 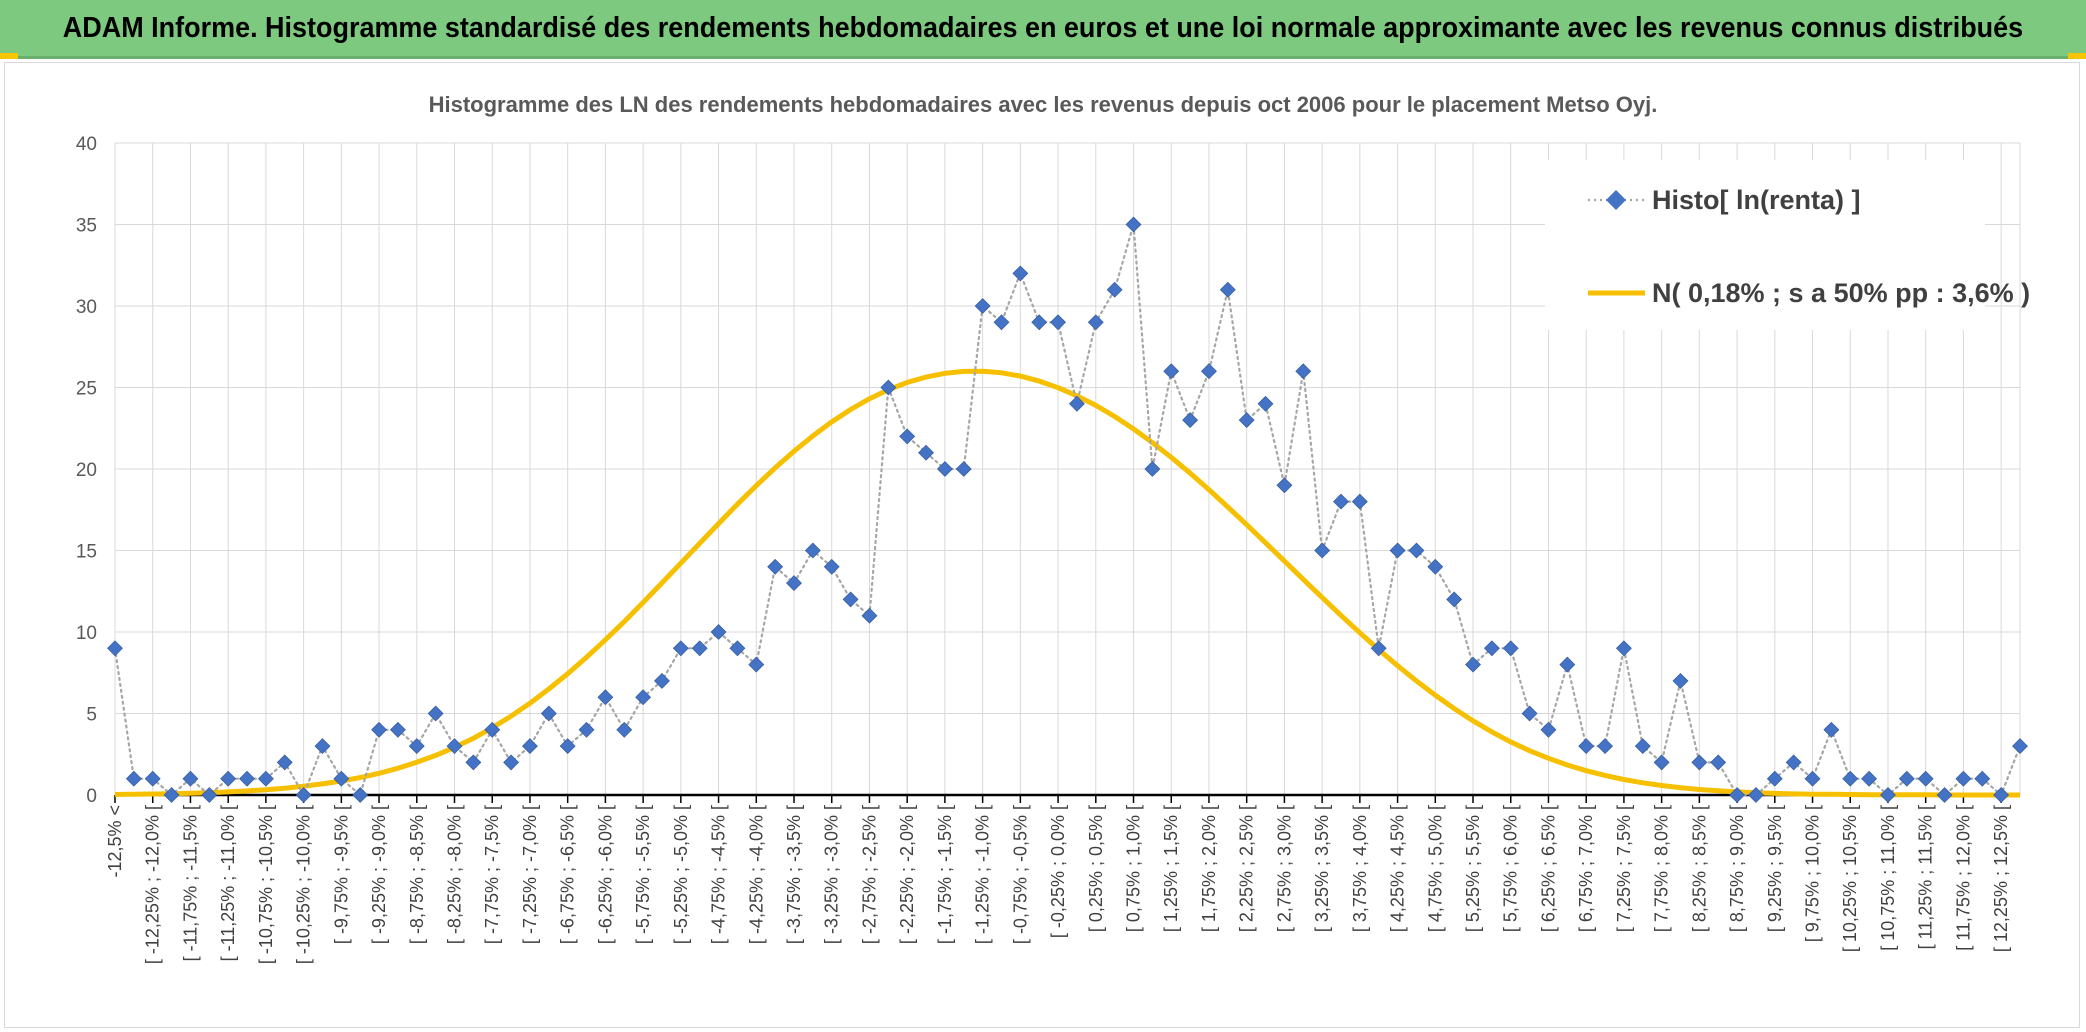 What do you see at coordinates (1765, 245) in the screenshot?
I see `legend-box` at bounding box center [1765, 245].